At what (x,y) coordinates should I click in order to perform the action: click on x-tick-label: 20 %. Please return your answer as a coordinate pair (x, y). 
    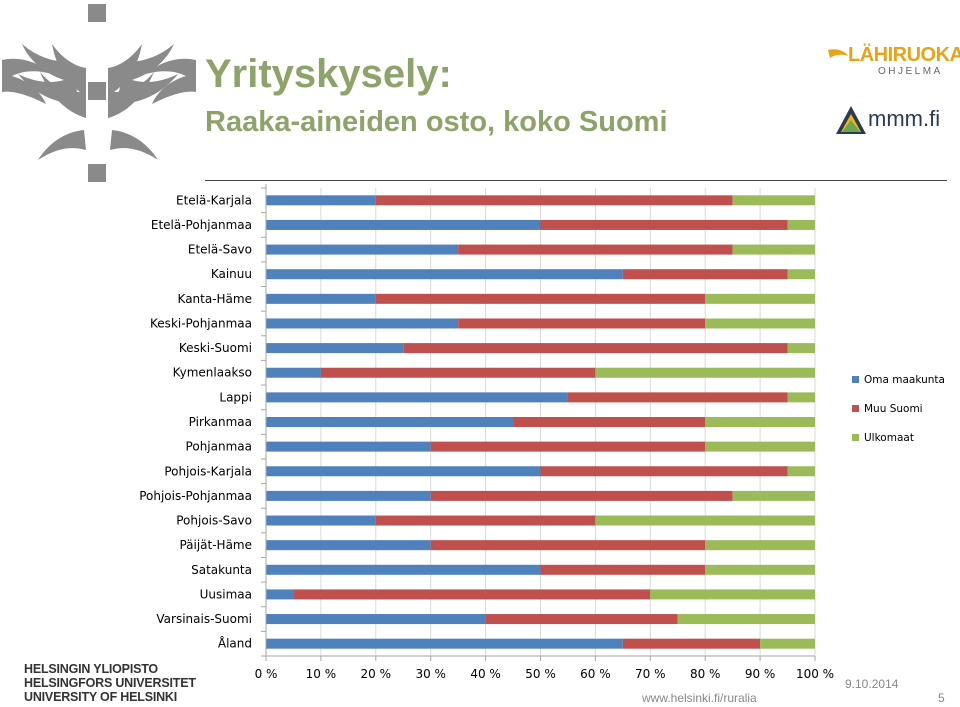
    Looking at the image, I should click on (376, 674).